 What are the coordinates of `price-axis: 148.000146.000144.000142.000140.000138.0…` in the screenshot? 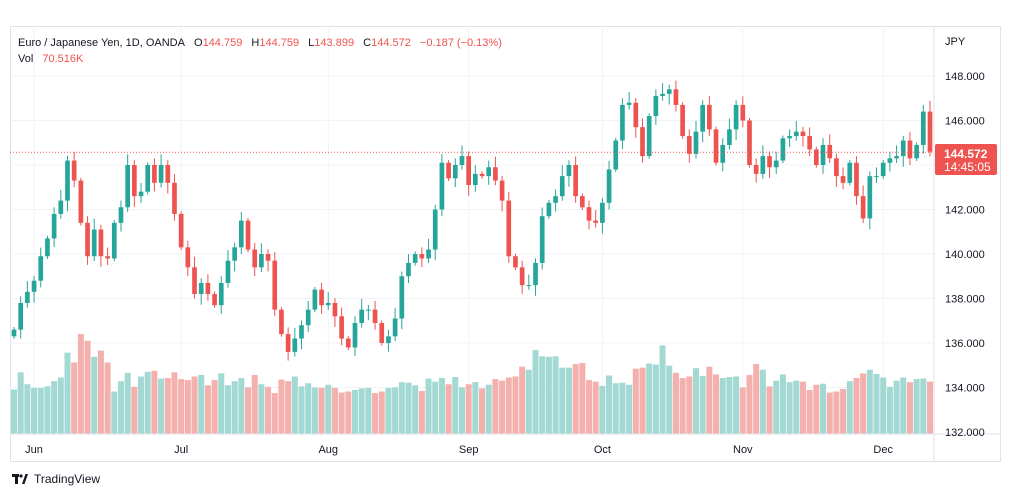 It's located at (965, 255).